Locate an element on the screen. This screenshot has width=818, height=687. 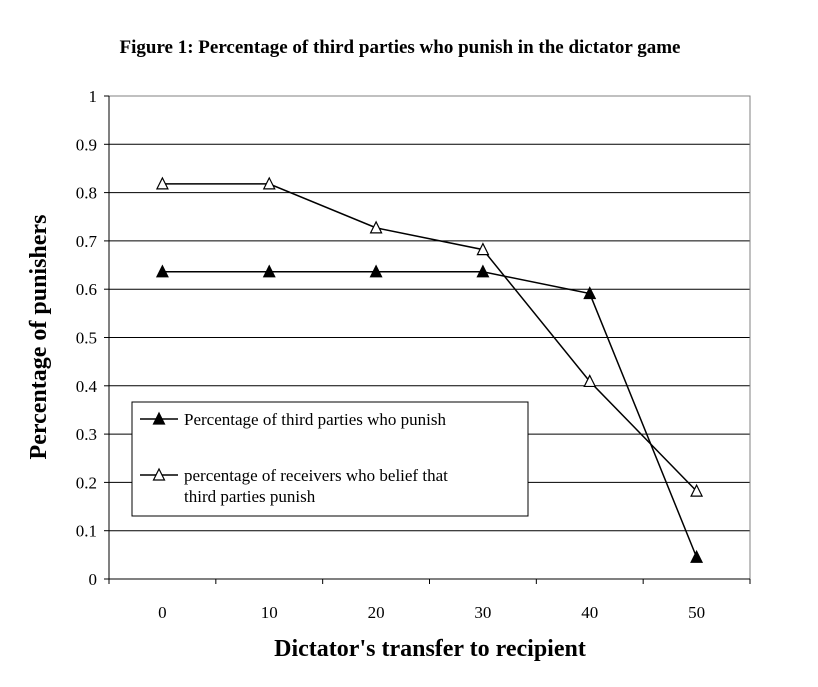
legend-label: Percentage of third parties who punish is located at coordinates (315, 419).